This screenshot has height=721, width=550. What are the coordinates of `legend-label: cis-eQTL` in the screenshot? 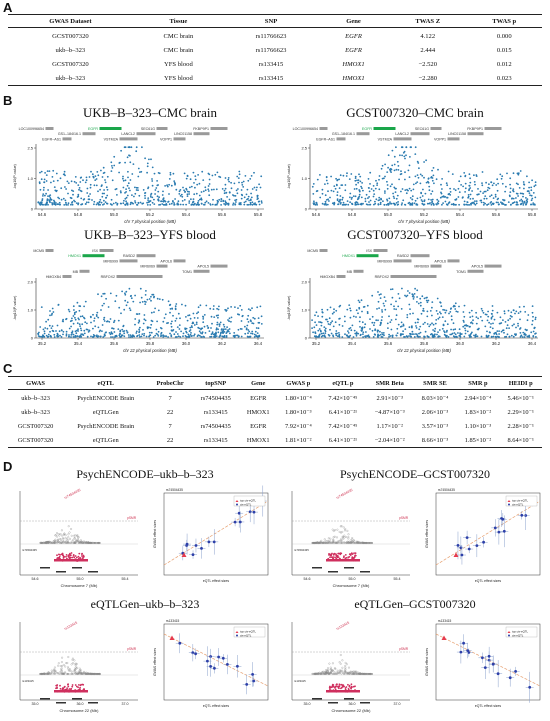 It's located at (246, 505).